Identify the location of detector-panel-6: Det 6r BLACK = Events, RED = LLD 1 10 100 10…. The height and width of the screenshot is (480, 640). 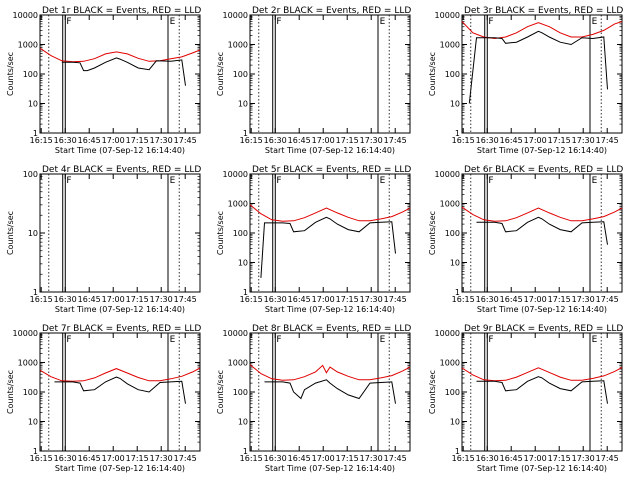
(525, 239).